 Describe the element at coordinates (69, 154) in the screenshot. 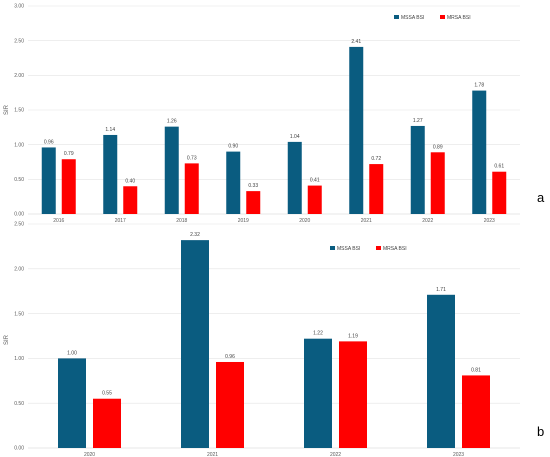

I see `chart-a-data-label: 0.79` at that location.